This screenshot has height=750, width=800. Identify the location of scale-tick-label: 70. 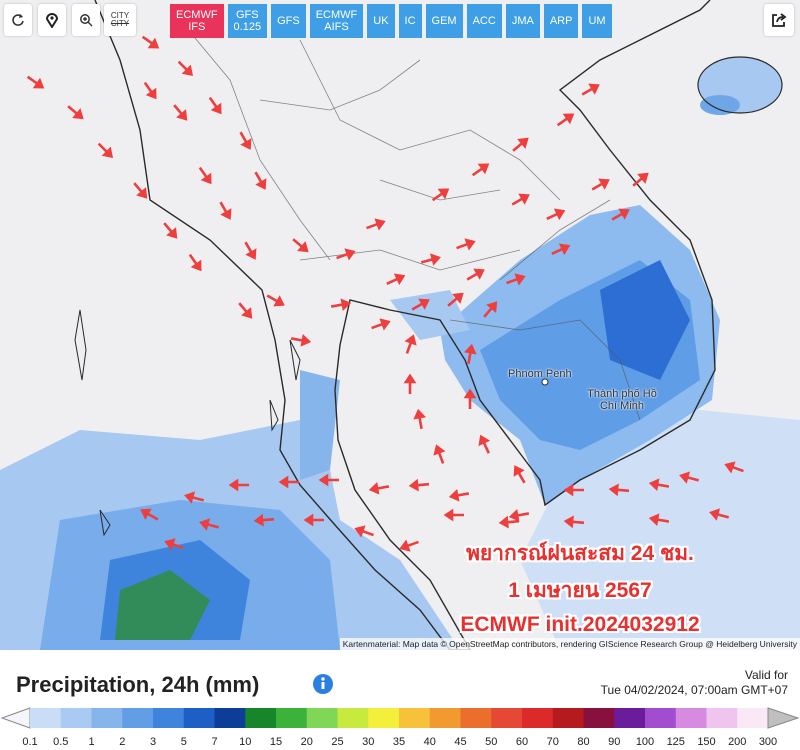
(553, 742).